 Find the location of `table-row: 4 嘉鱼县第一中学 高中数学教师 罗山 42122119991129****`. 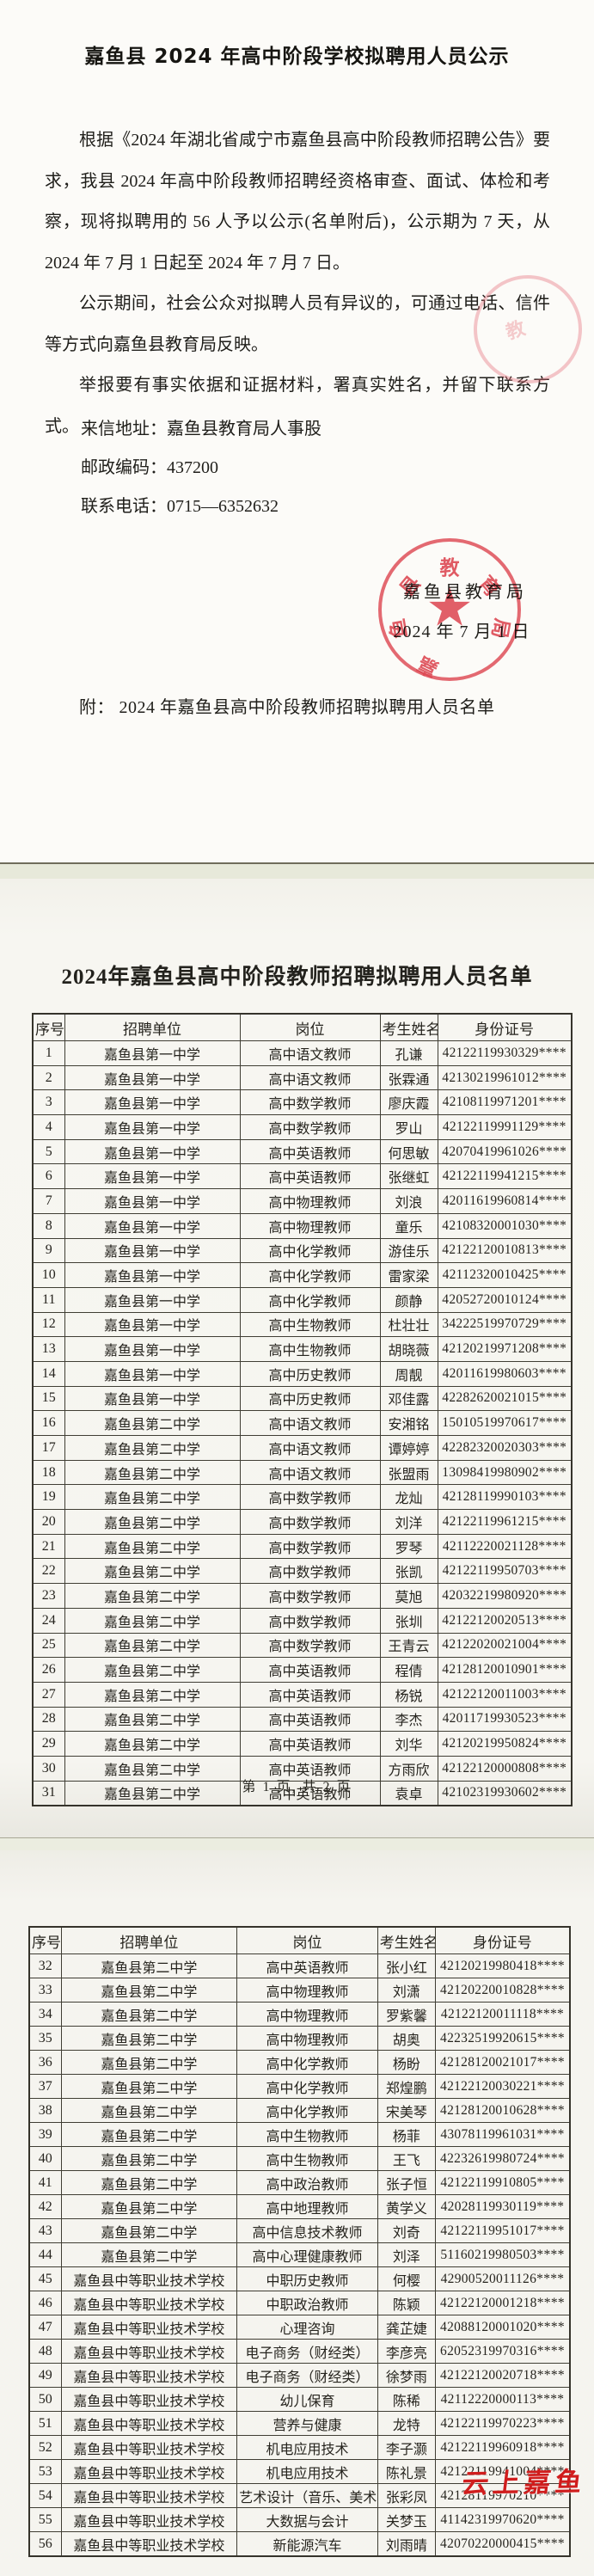

table-row: 4 嘉鱼县第一中学 高中数学教师 罗山 42122119991129**** is located at coordinates (302, 1127).